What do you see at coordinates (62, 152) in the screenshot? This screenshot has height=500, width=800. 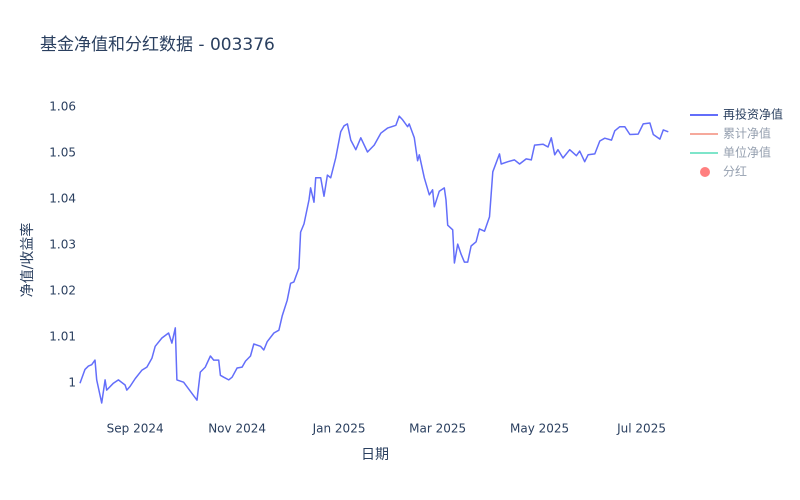 I see `y-tick-label: 1.05` at bounding box center [62, 152].